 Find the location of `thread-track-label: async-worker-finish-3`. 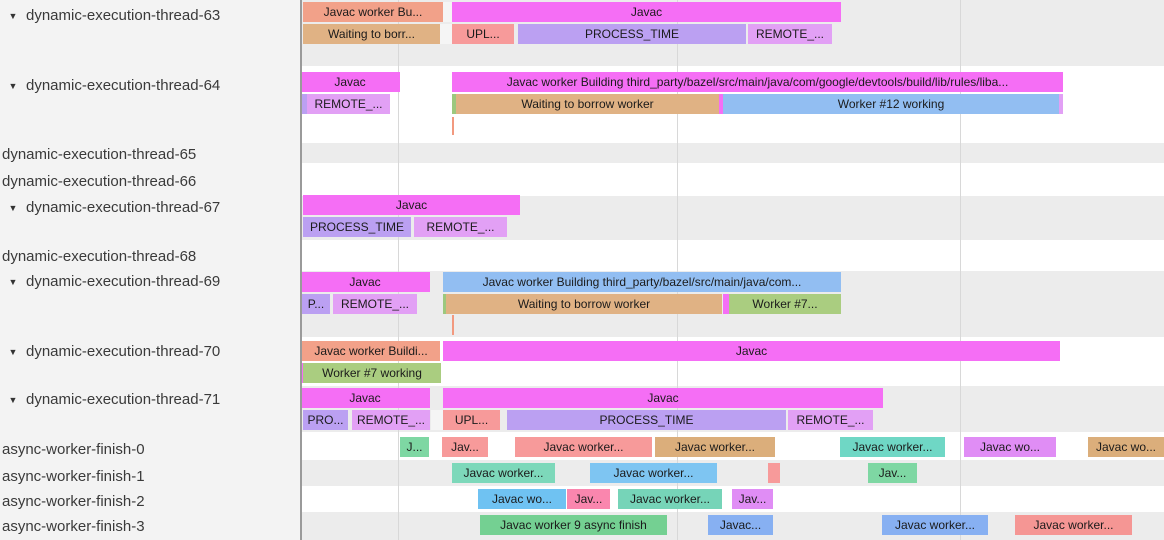

thread-track-label: async-worker-finish-3 is located at coordinates (151, 527).